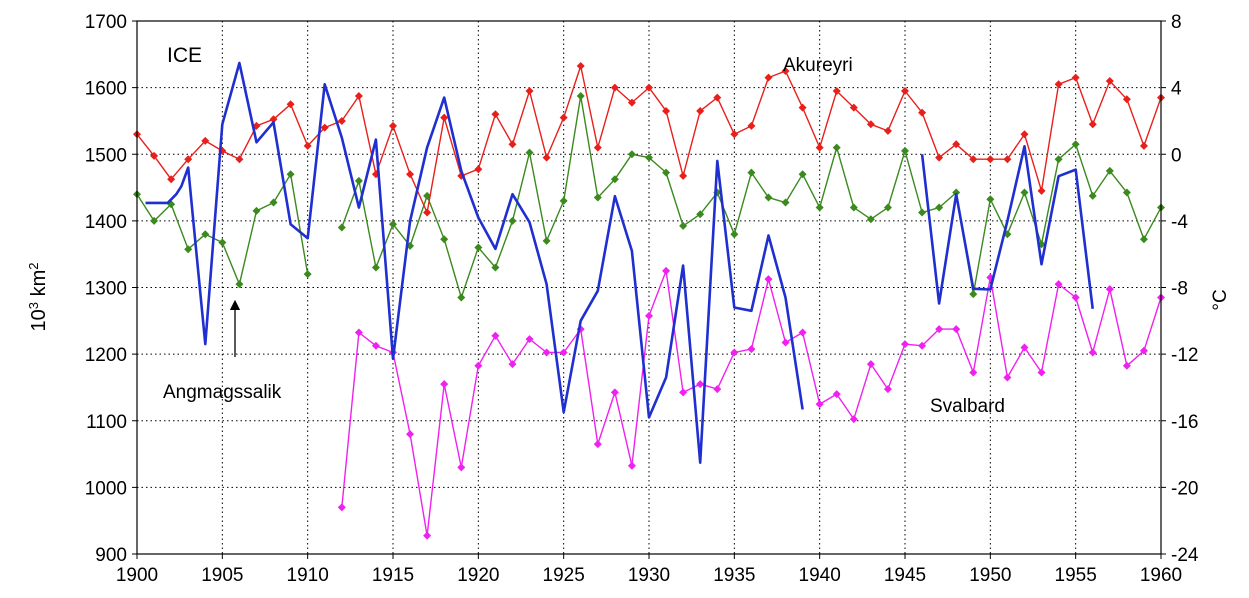 The image size is (1249, 598). I want to click on y-left-label-sup2: 2, so click(33, 266).